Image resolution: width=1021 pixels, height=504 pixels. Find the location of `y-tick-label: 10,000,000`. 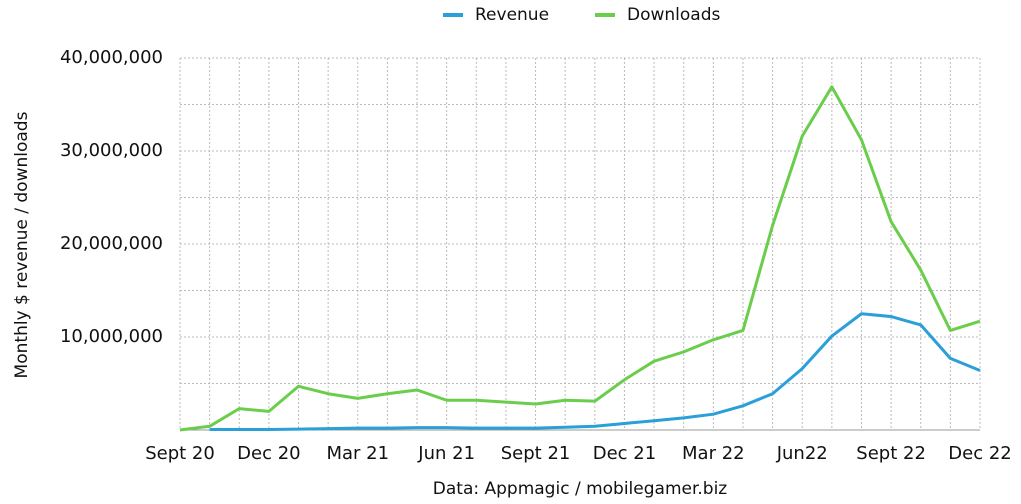

y-tick-label: 10,000,000 is located at coordinates (111, 336).